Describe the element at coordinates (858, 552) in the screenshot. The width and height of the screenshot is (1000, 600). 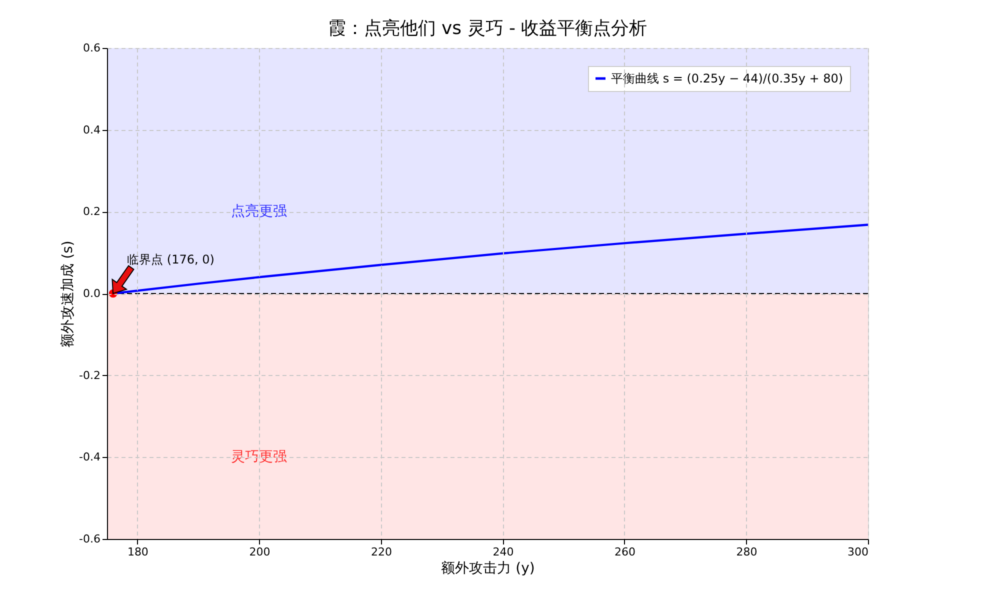
I see `x-tick-label: 300` at that location.